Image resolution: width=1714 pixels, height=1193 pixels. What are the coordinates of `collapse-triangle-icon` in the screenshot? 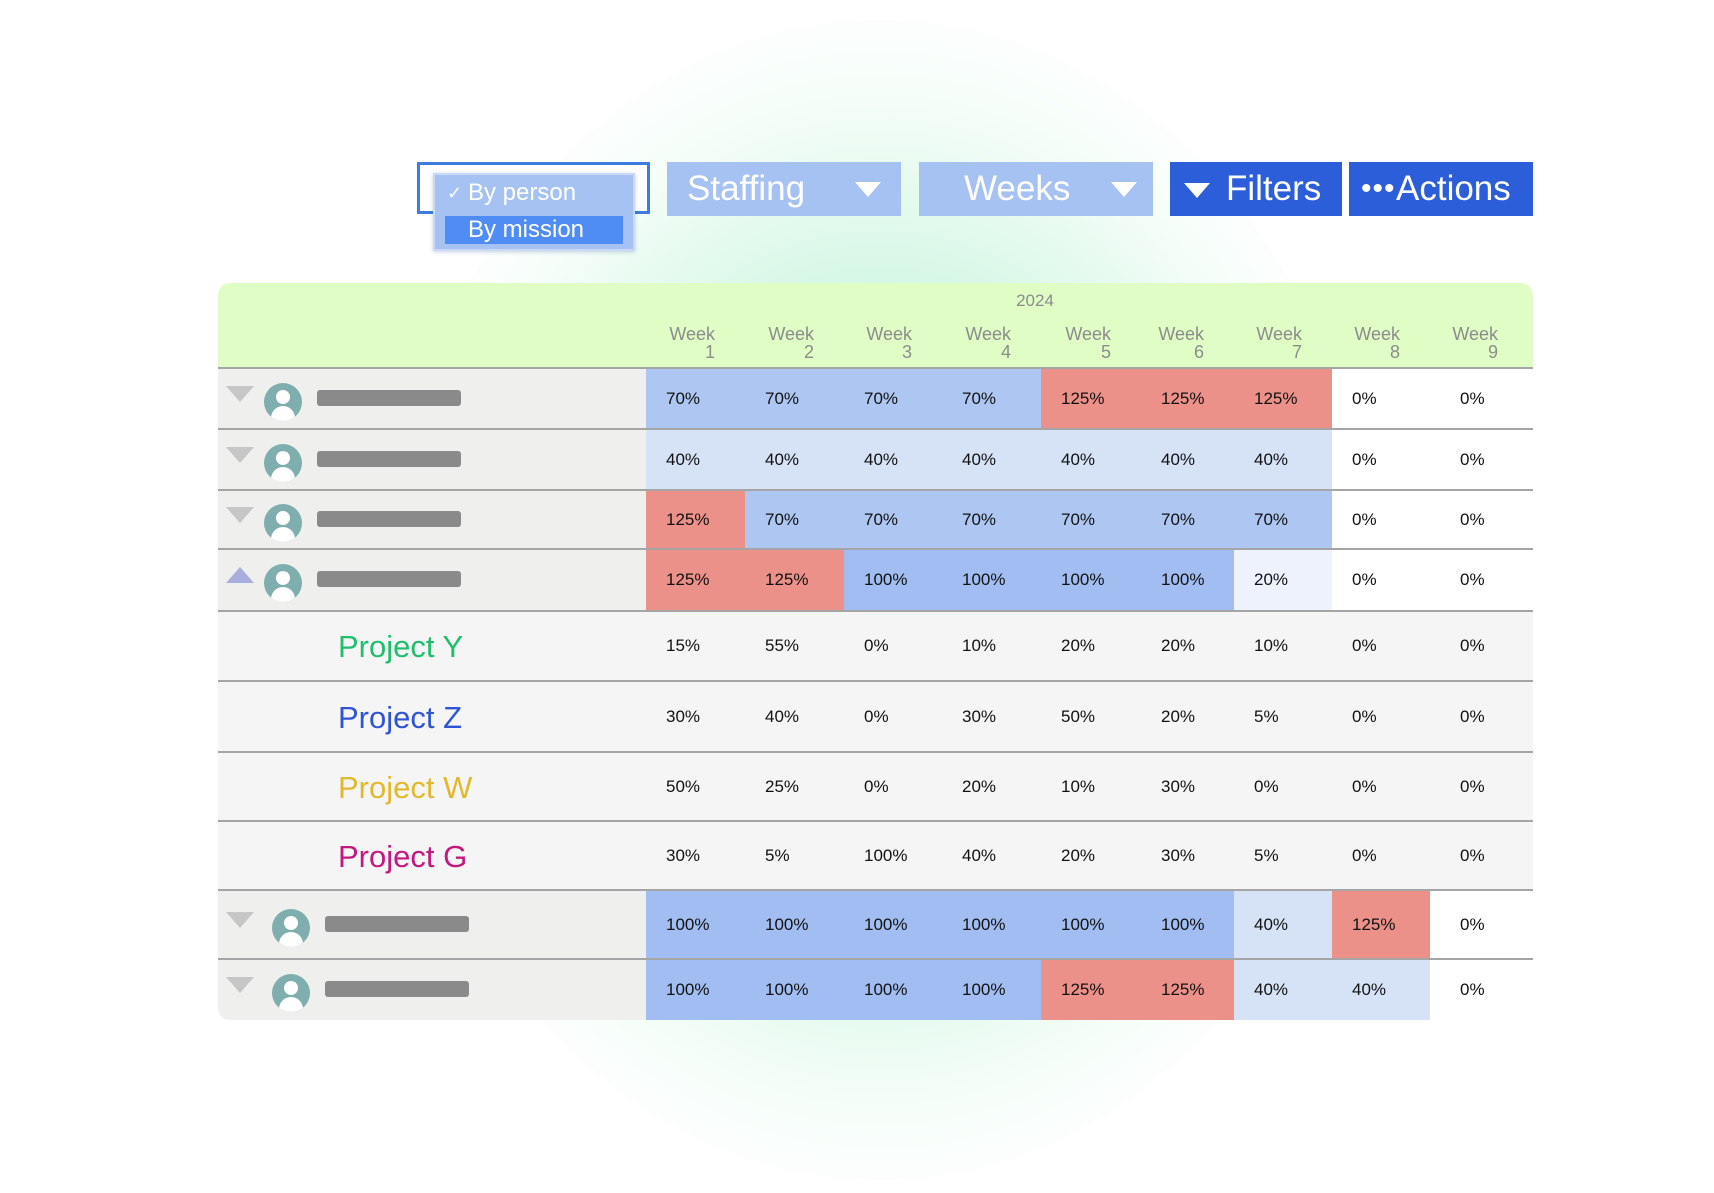 It's located at (240, 575).